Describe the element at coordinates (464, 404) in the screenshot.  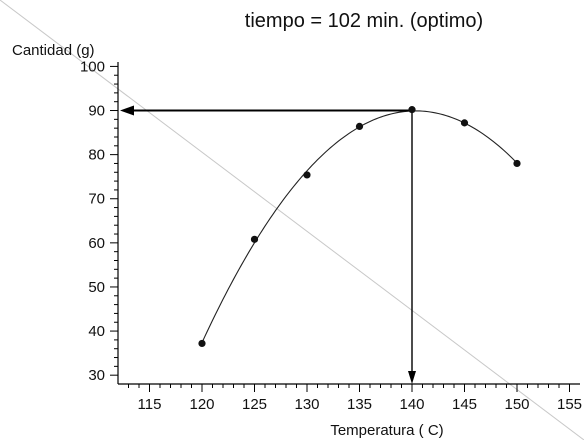
I see `x-tick-label: 145` at that location.